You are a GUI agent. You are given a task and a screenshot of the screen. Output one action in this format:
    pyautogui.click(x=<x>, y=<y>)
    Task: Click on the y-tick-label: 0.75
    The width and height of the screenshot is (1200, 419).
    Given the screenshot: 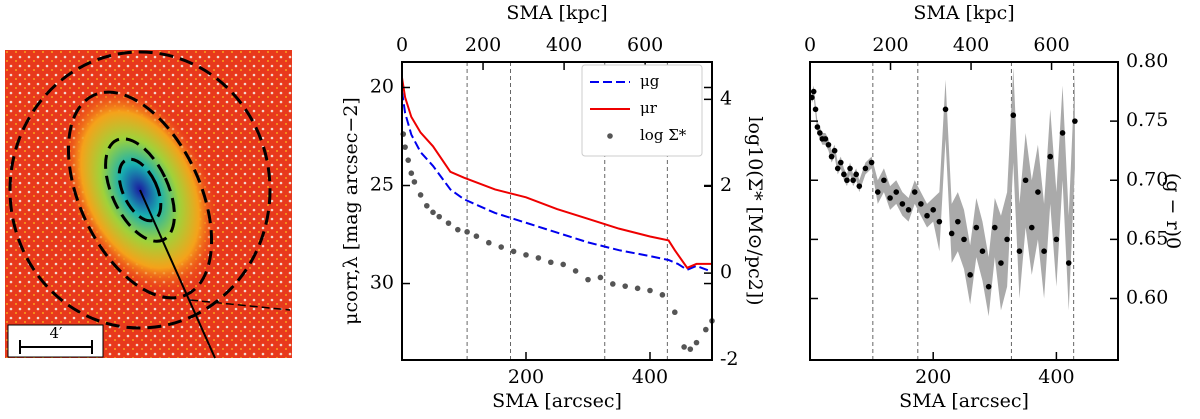 What is the action you would take?
    pyautogui.click(x=1147, y=120)
    